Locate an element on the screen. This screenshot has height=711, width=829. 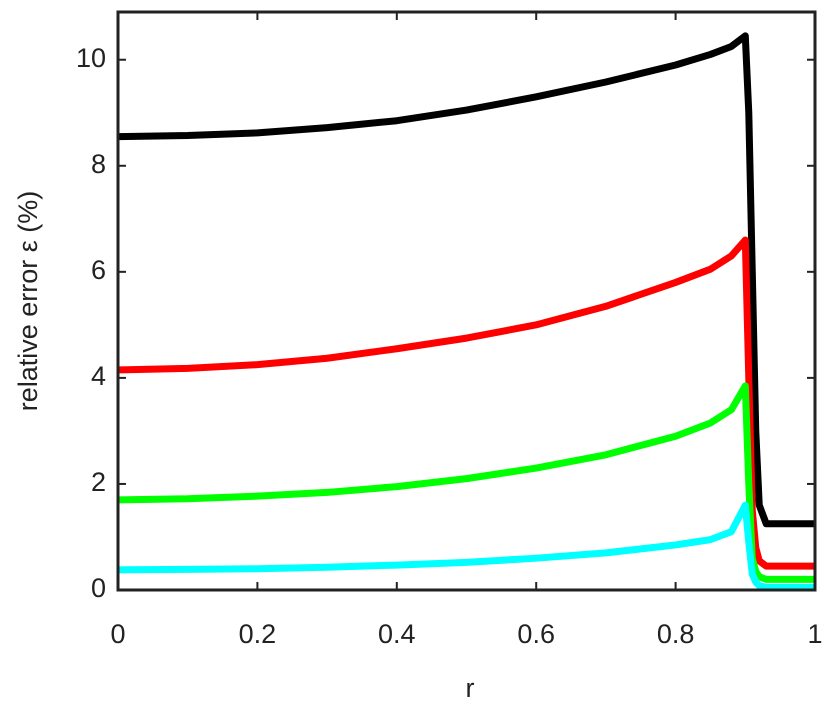
x-tick-label: 1 is located at coordinates (814, 634).